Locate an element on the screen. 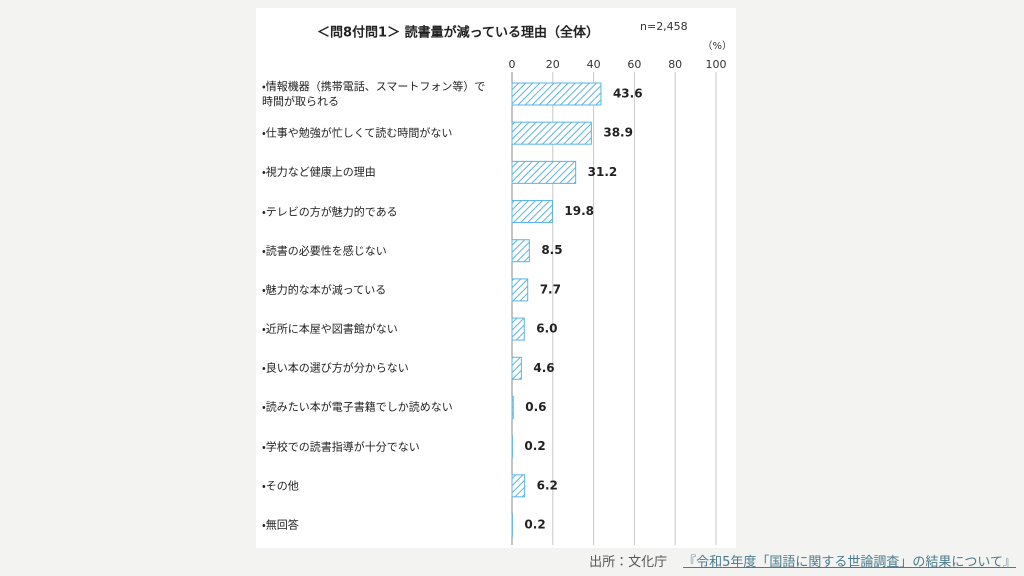  x-tick-label: 40 is located at coordinates (594, 64).